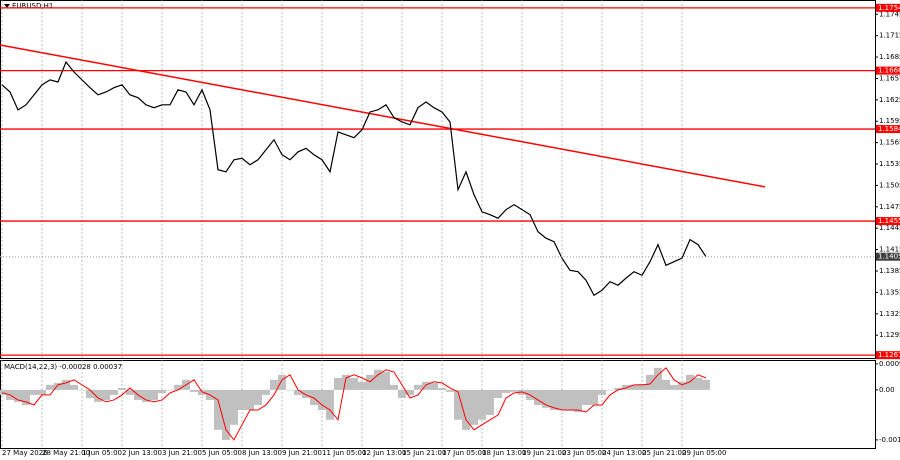 The height and width of the screenshot is (460, 900). I want to click on chart-title: EURUSD,H1, so click(32, 6).